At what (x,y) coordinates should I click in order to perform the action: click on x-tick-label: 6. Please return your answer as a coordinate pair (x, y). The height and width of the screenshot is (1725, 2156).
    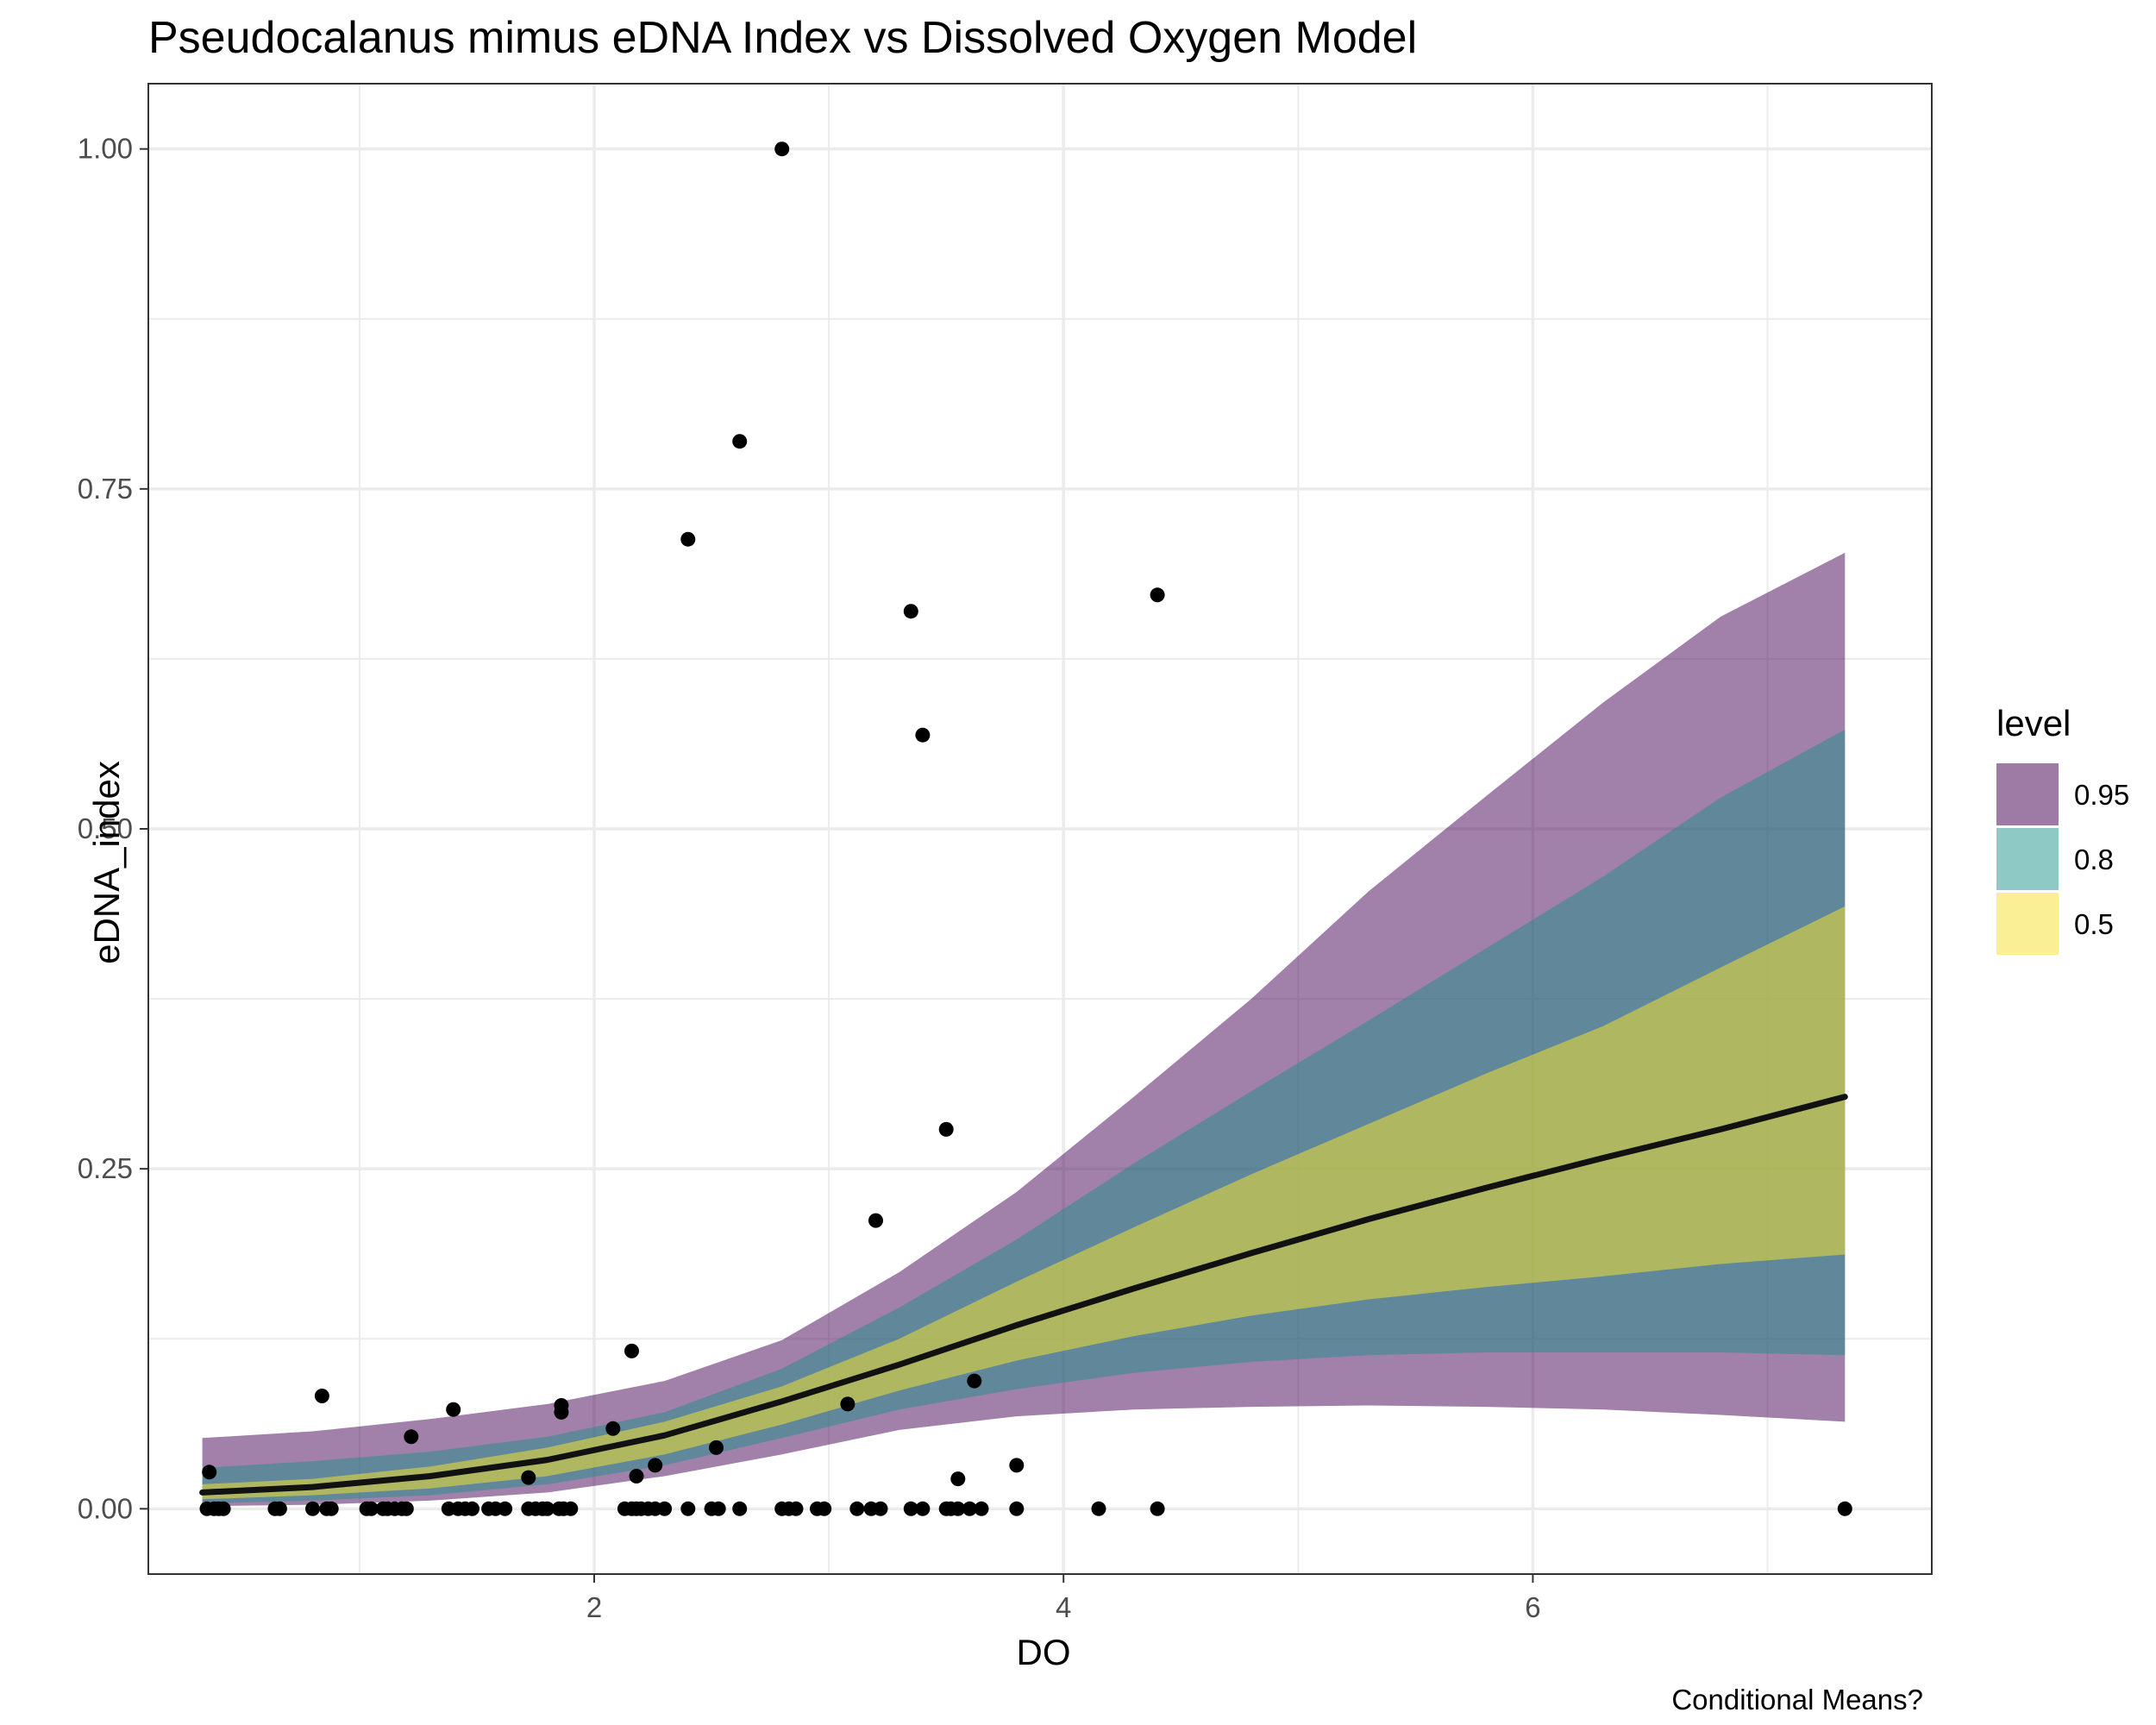
    Looking at the image, I should click on (1532, 1607).